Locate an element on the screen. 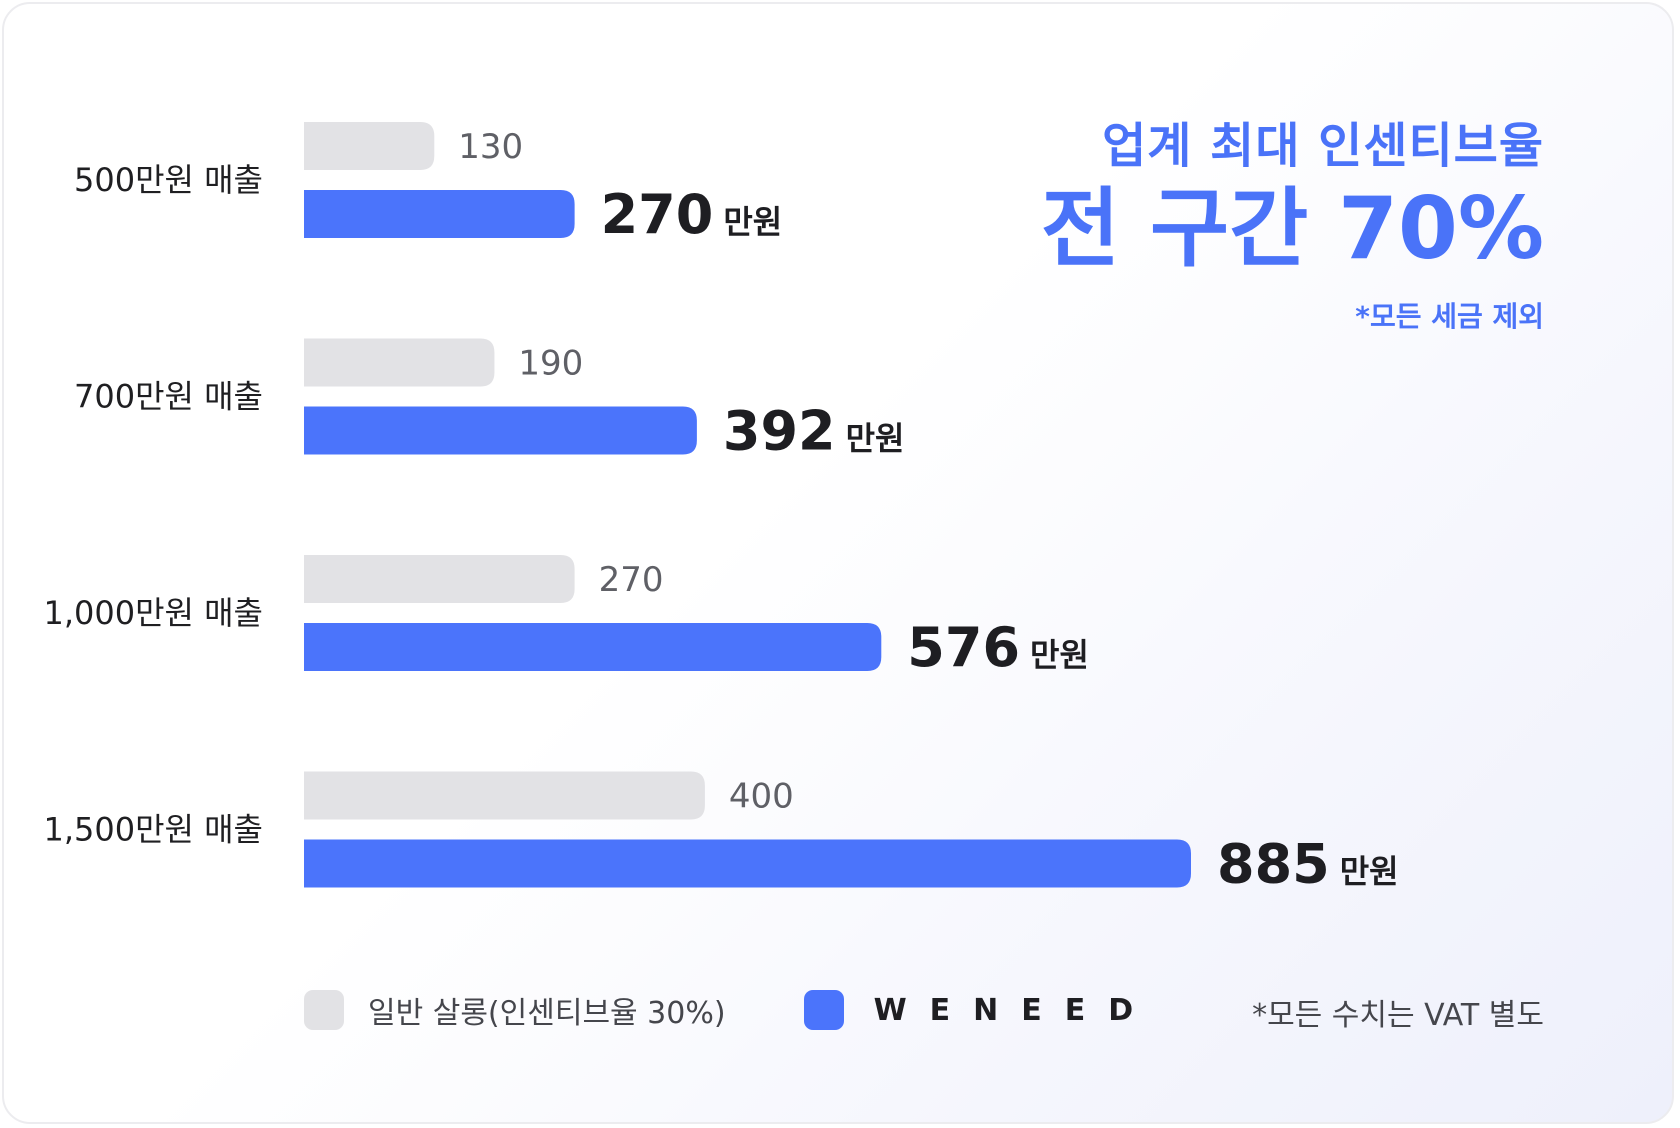 The image size is (1680, 1128). headline-block: 업계 최대 인센티브율 전 구간 70% *모든 세금 제외 is located at coordinates (1194, 225).